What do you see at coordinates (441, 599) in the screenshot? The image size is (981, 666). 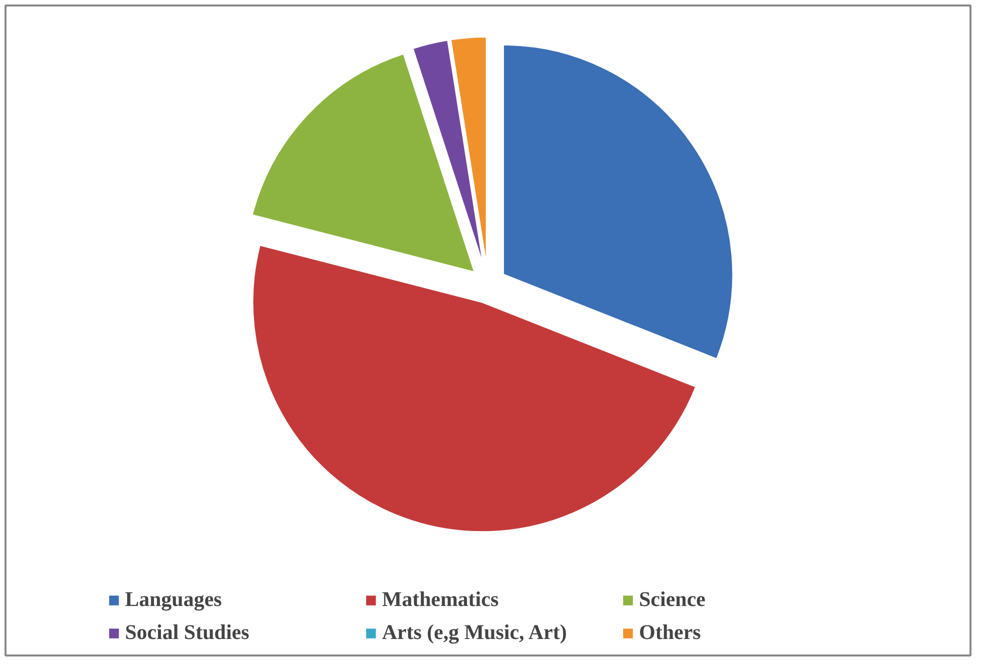 I see `legend-label: Mathematics` at bounding box center [441, 599].